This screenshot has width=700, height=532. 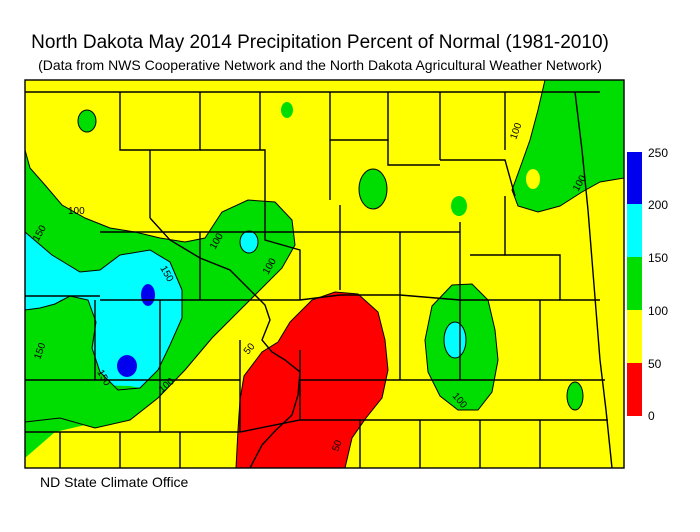 I want to click on cyan-region-west, so click(x=103, y=311).